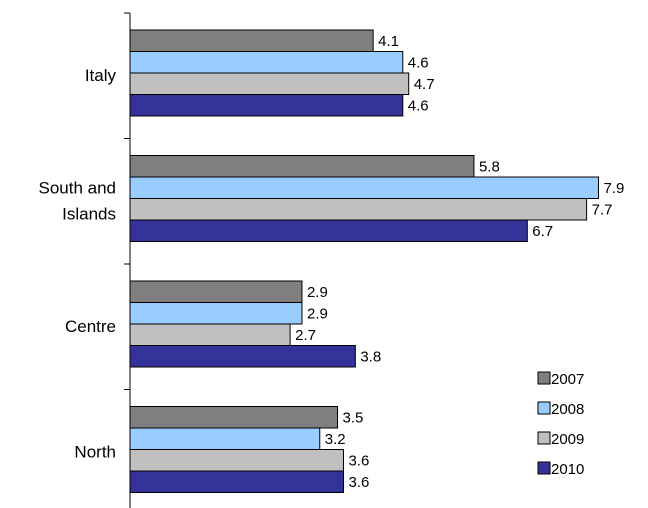 Image resolution: width=648 pixels, height=508 pixels. What do you see at coordinates (567, 439) in the screenshot?
I see `legend-label: 2009` at bounding box center [567, 439].